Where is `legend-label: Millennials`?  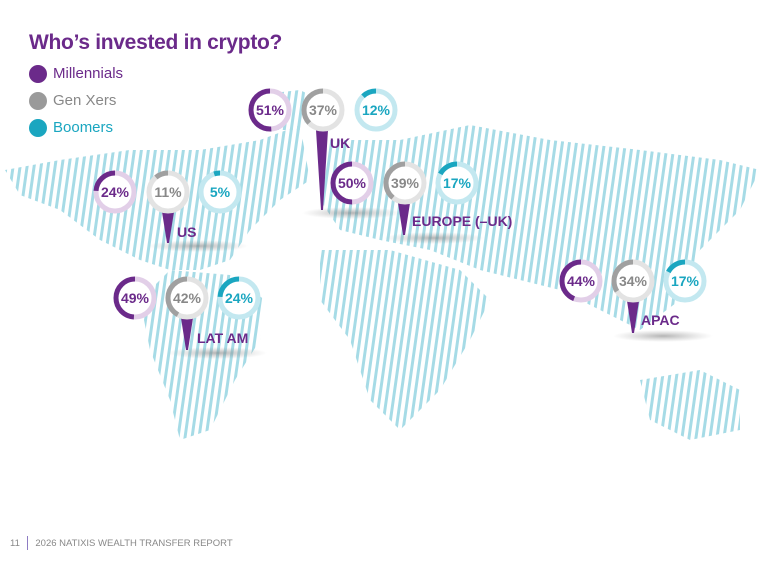 legend-label: Millennials is located at coordinates (88, 73).